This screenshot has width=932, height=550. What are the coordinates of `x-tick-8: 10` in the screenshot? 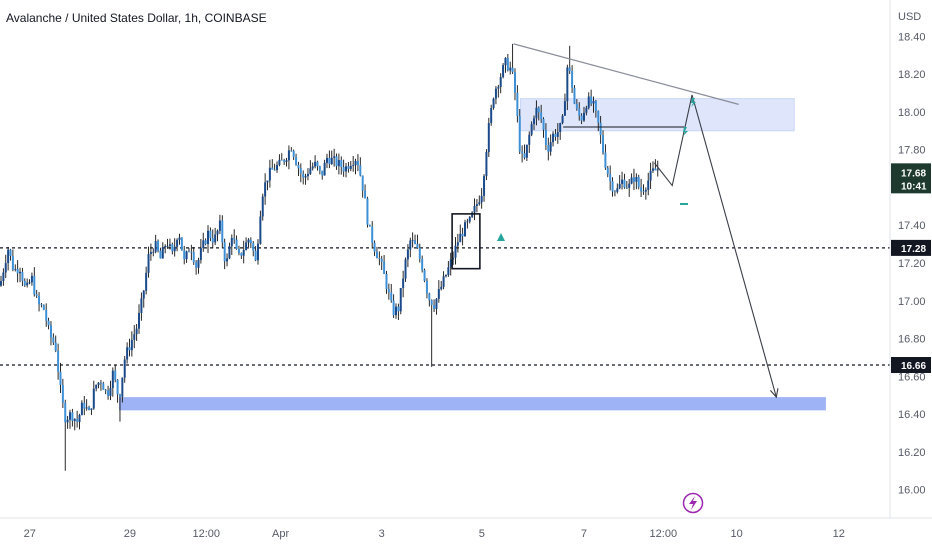 It's located at (737, 534).